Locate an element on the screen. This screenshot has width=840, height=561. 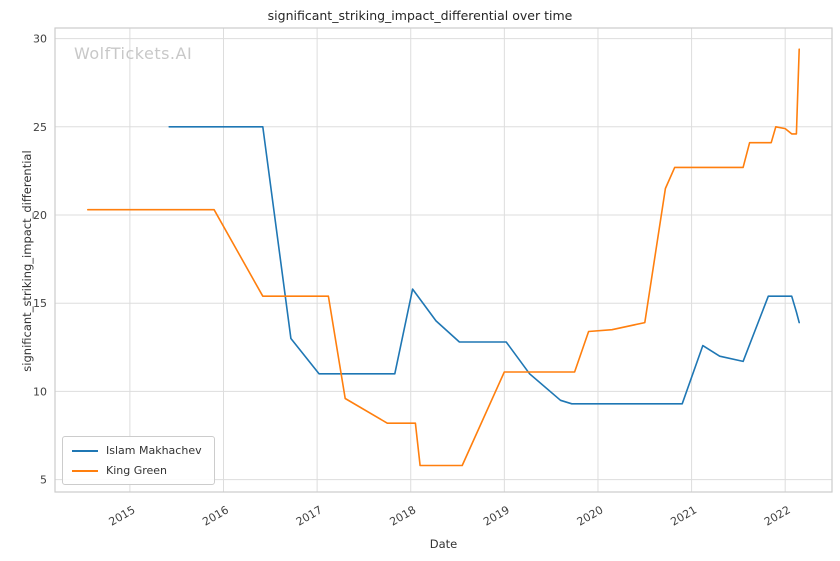
svg-text: 2016 is located at coordinates (215, 515).